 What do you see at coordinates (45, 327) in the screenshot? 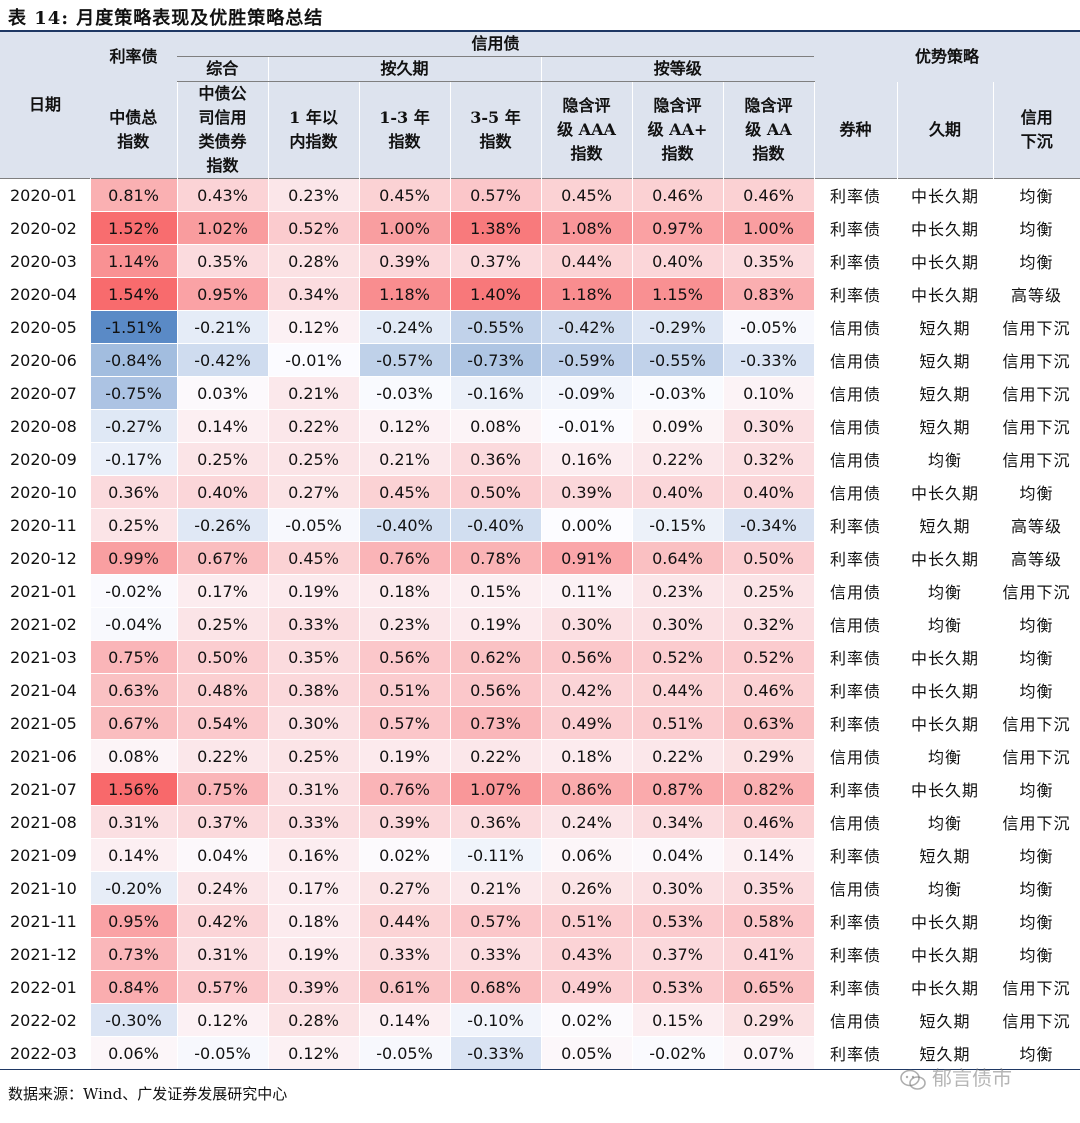
I see `row-date: 2020-05` at bounding box center [45, 327].